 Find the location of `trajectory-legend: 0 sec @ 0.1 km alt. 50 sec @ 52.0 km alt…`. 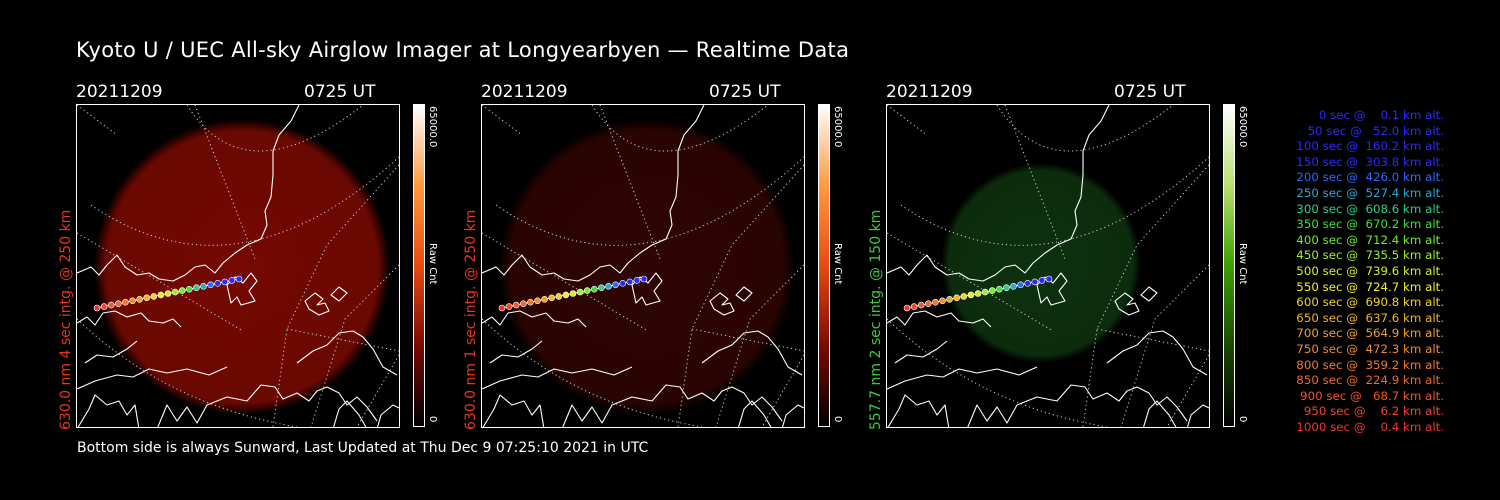

trajectory-legend: 0 sec @ 0.1 km alt. 50 sec @ 52.0 km alt… is located at coordinates (1342, 271).